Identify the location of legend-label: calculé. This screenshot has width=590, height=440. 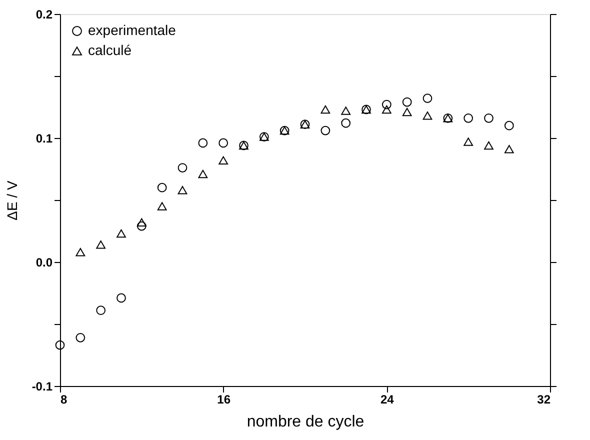
(110, 50).